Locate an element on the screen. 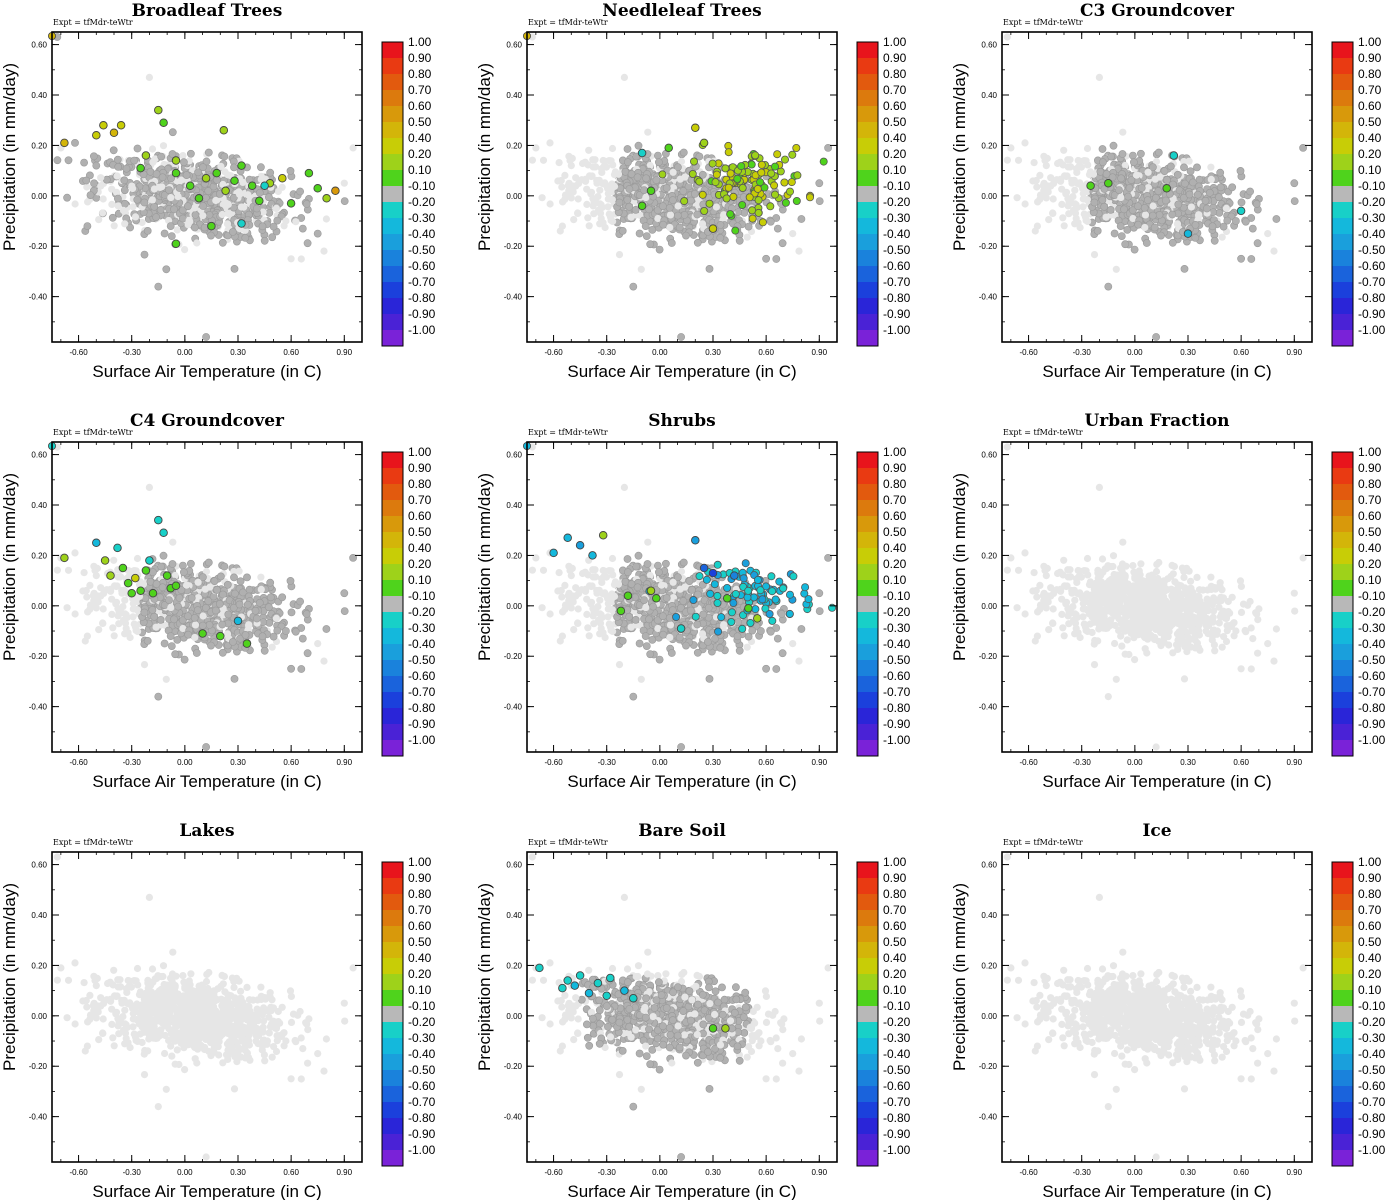 The width and height of the screenshot is (1388, 1200). colorbar-label: -0.20 is located at coordinates (897, 202).